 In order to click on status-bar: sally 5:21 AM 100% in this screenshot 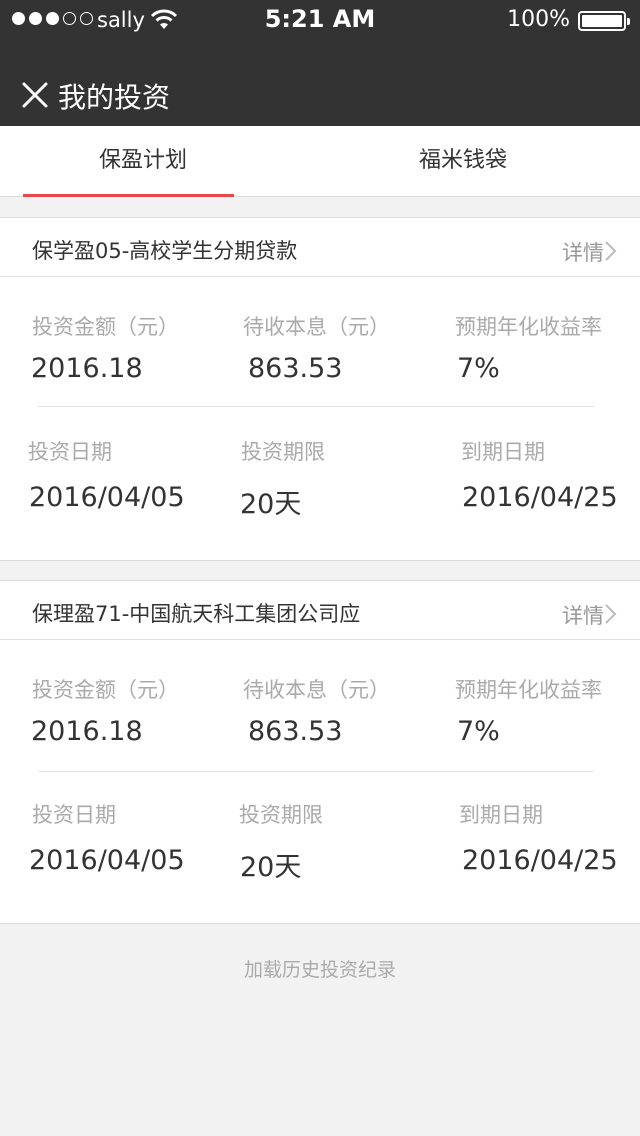, I will do `click(320, 20)`.